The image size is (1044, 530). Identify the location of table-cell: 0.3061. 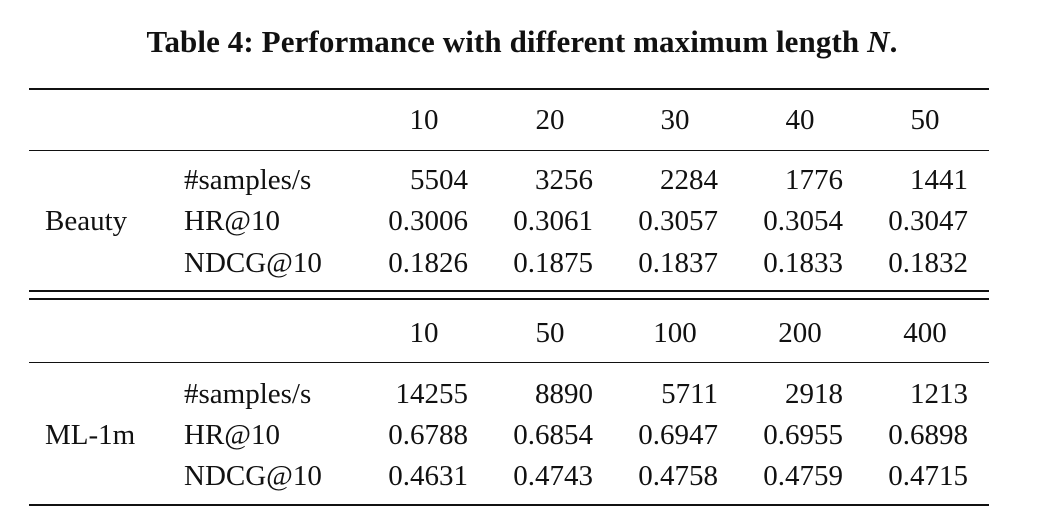
(553, 221).